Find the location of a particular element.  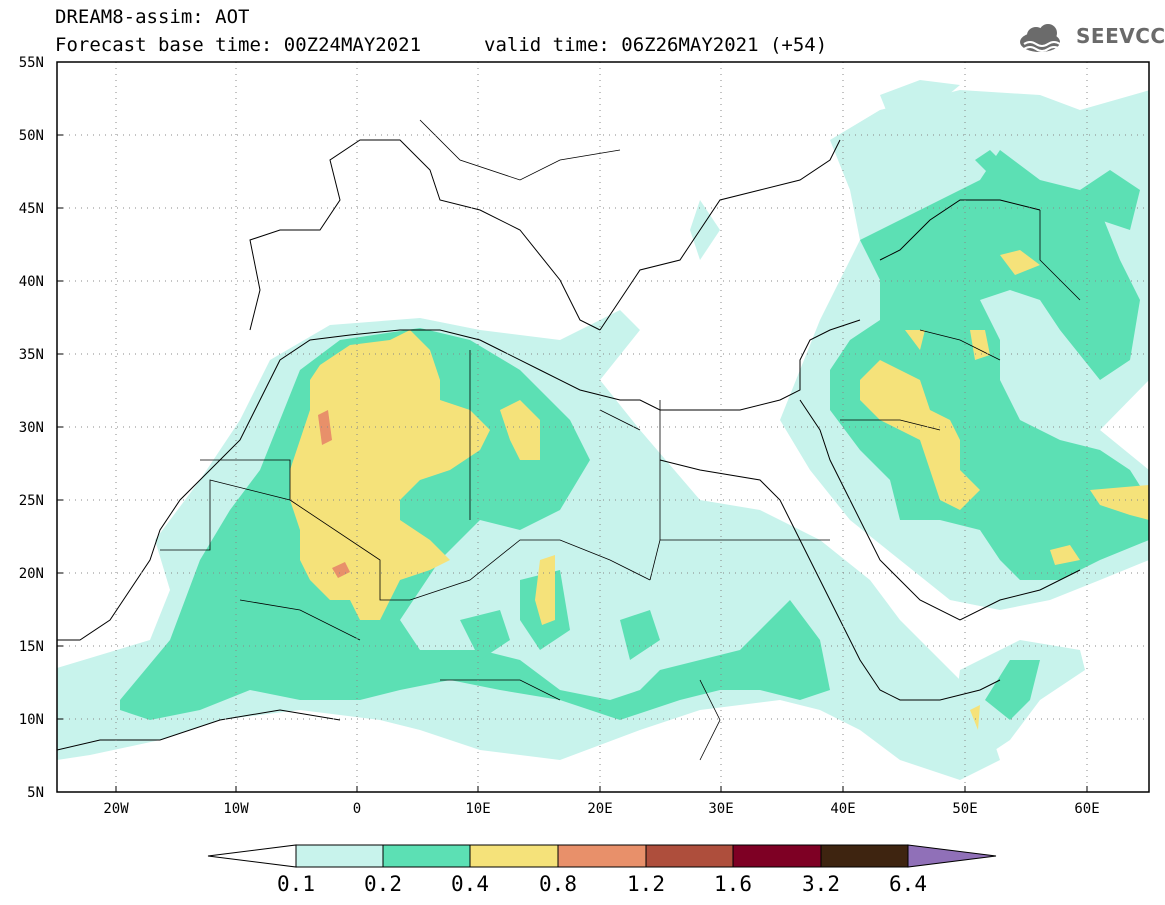

colorbar-label: 1.6 is located at coordinates (733, 884).